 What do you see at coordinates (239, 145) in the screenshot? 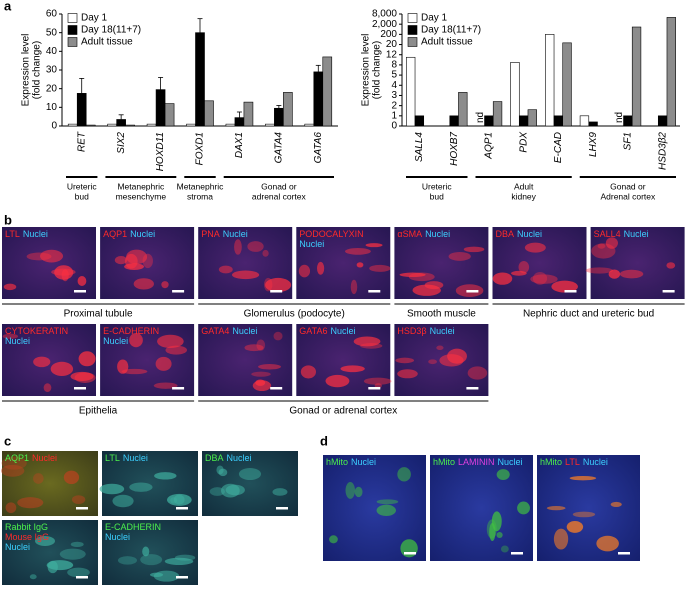
I see `x-tick-label: DAX1` at bounding box center [239, 145].